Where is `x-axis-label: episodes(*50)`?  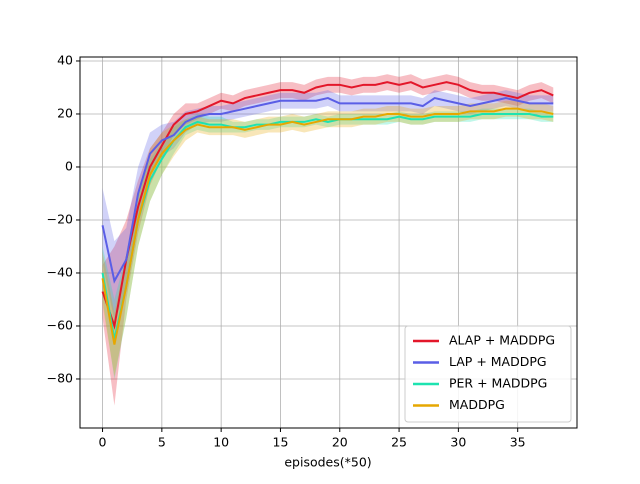 x-axis-label: episodes(*50) is located at coordinates (327, 462).